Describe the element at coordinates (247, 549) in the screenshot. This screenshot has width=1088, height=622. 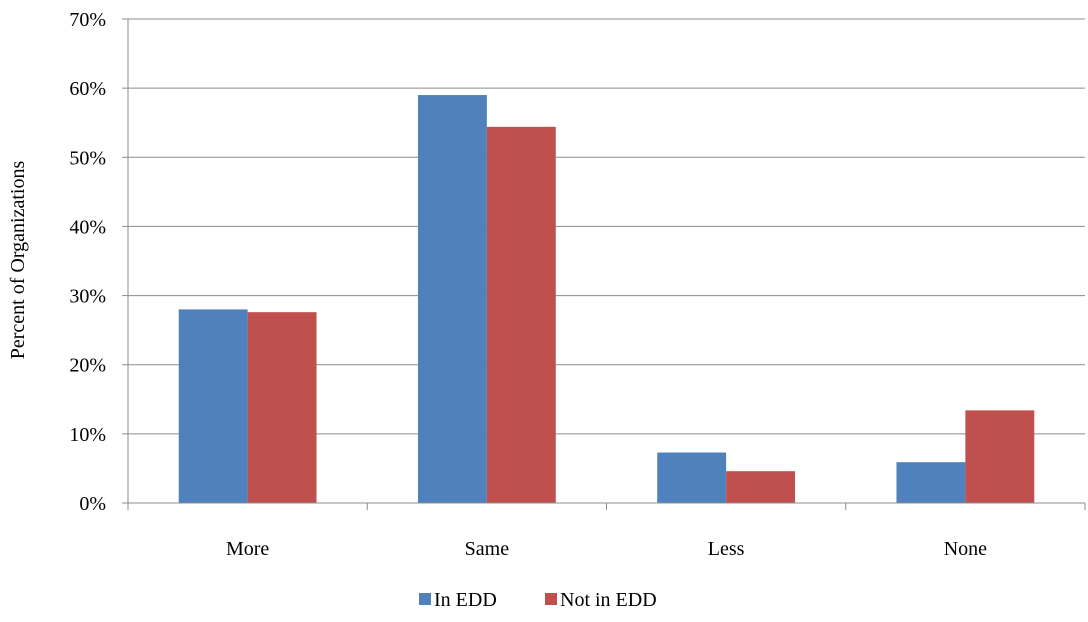
I see `x-tick-label: More` at that location.